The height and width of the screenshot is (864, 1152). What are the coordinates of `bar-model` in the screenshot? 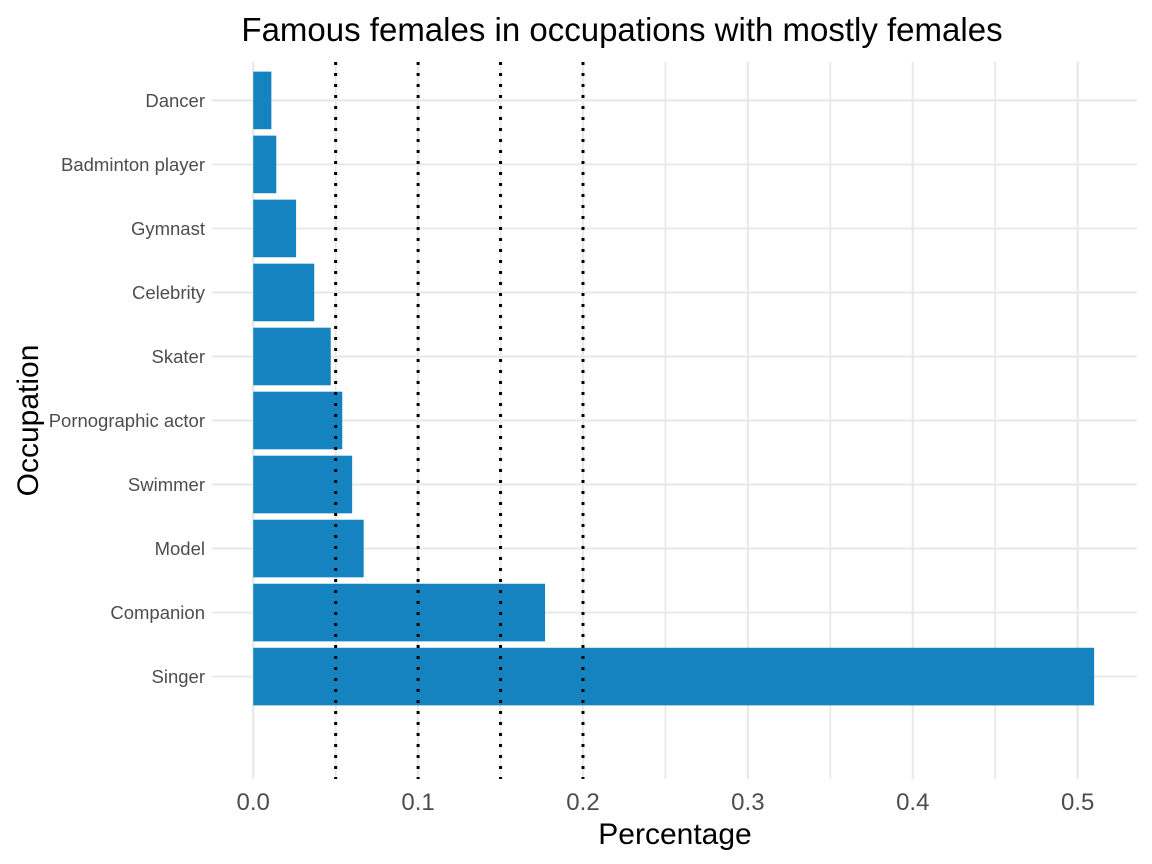 It's located at (308, 548).